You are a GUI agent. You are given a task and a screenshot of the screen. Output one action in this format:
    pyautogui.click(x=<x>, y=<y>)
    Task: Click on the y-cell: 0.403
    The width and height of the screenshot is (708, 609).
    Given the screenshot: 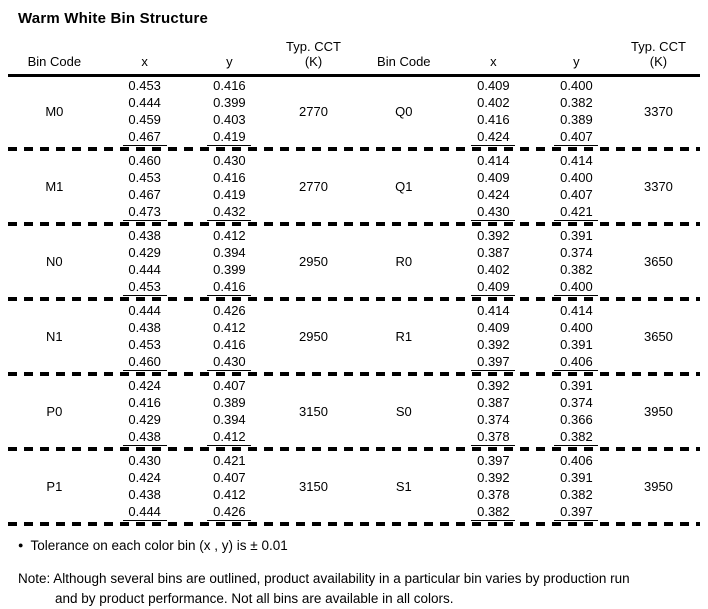 What is the action you would take?
    pyautogui.click(x=230, y=119)
    